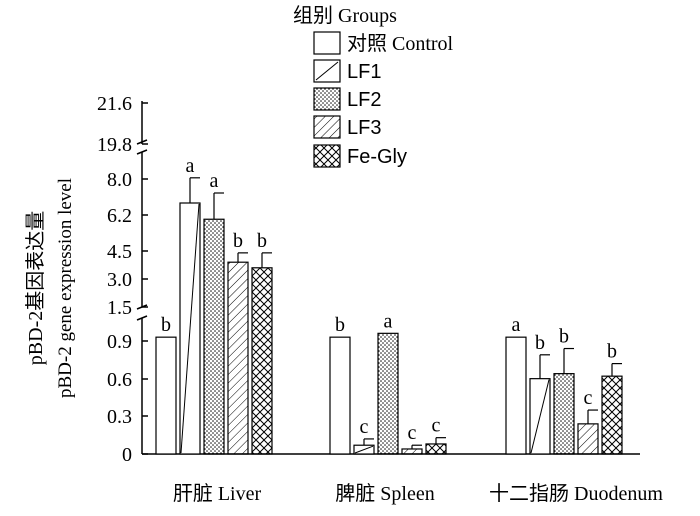 The image size is (700, 516). What do you see at coordinates (119, 417) in the screenshot?
I see `y-tick-label: 0.3` at bounding box center [119, 417].